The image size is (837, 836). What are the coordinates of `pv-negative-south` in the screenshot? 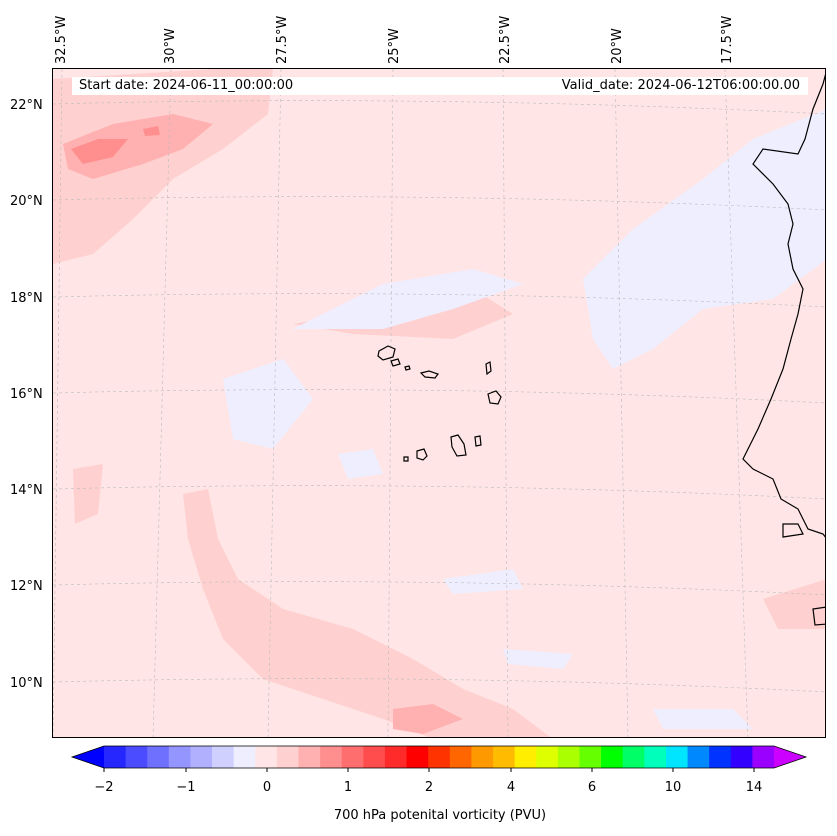 It's located at (360, 464).